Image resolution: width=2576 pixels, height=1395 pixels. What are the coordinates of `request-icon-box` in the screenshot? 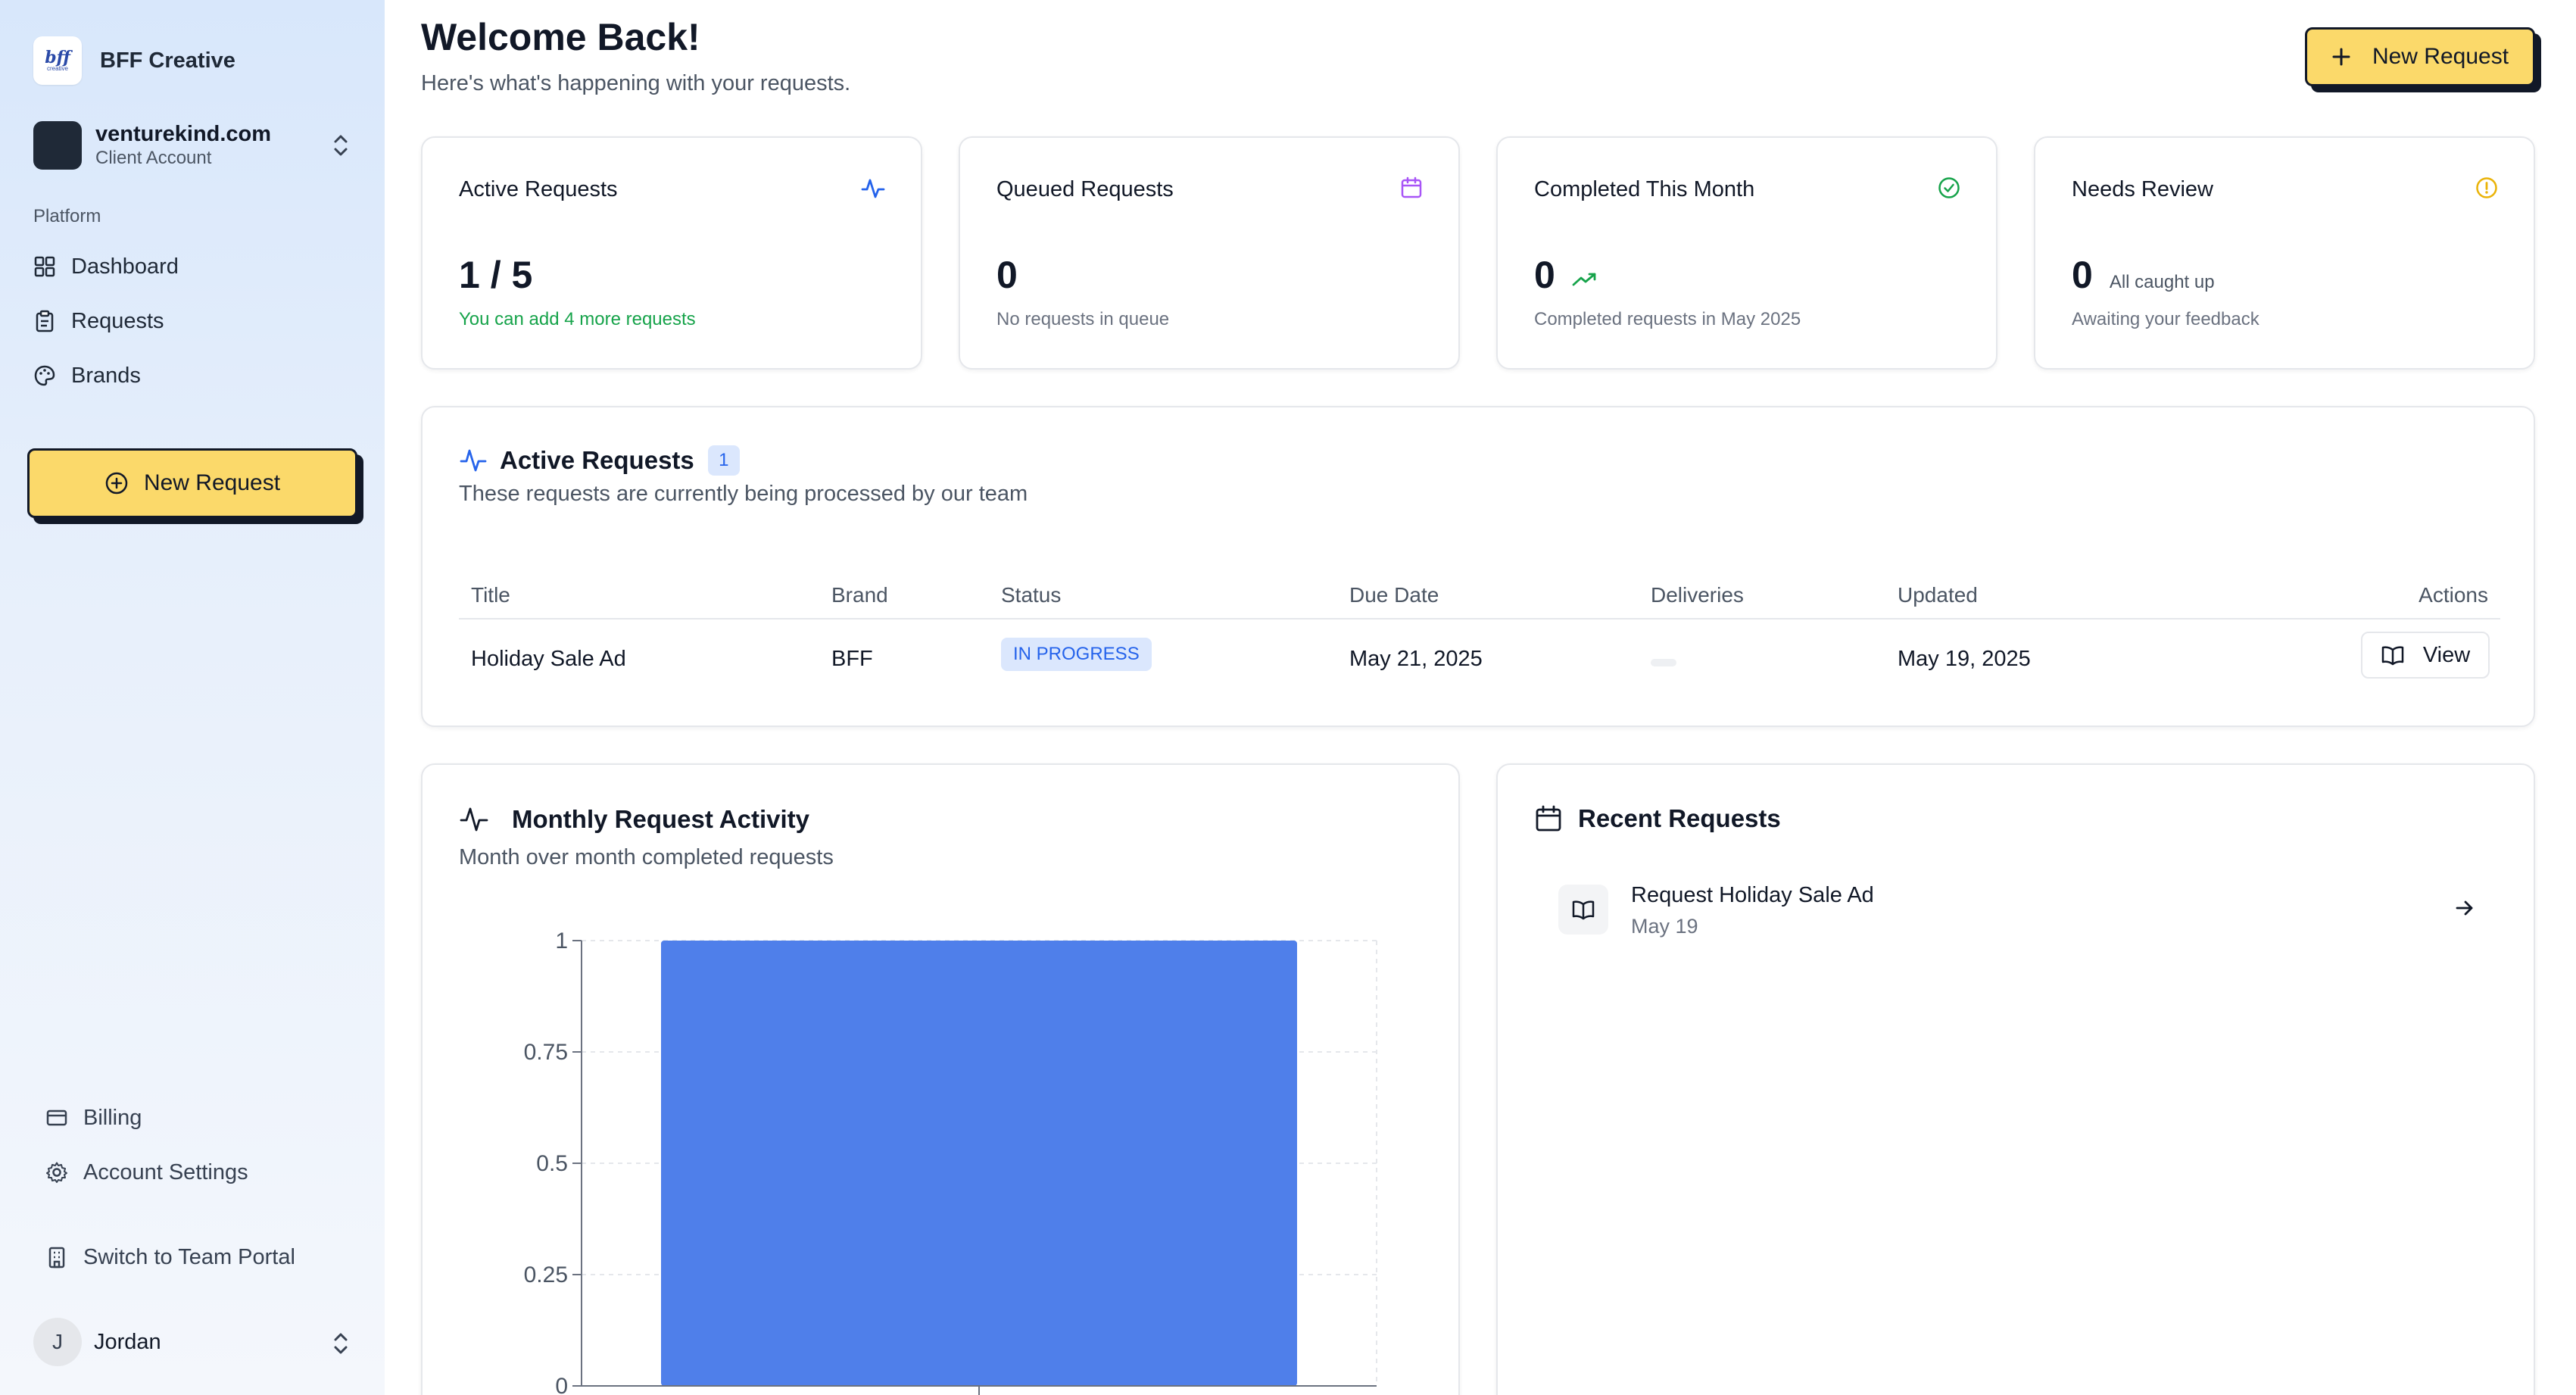 It's located at (1583, 910).